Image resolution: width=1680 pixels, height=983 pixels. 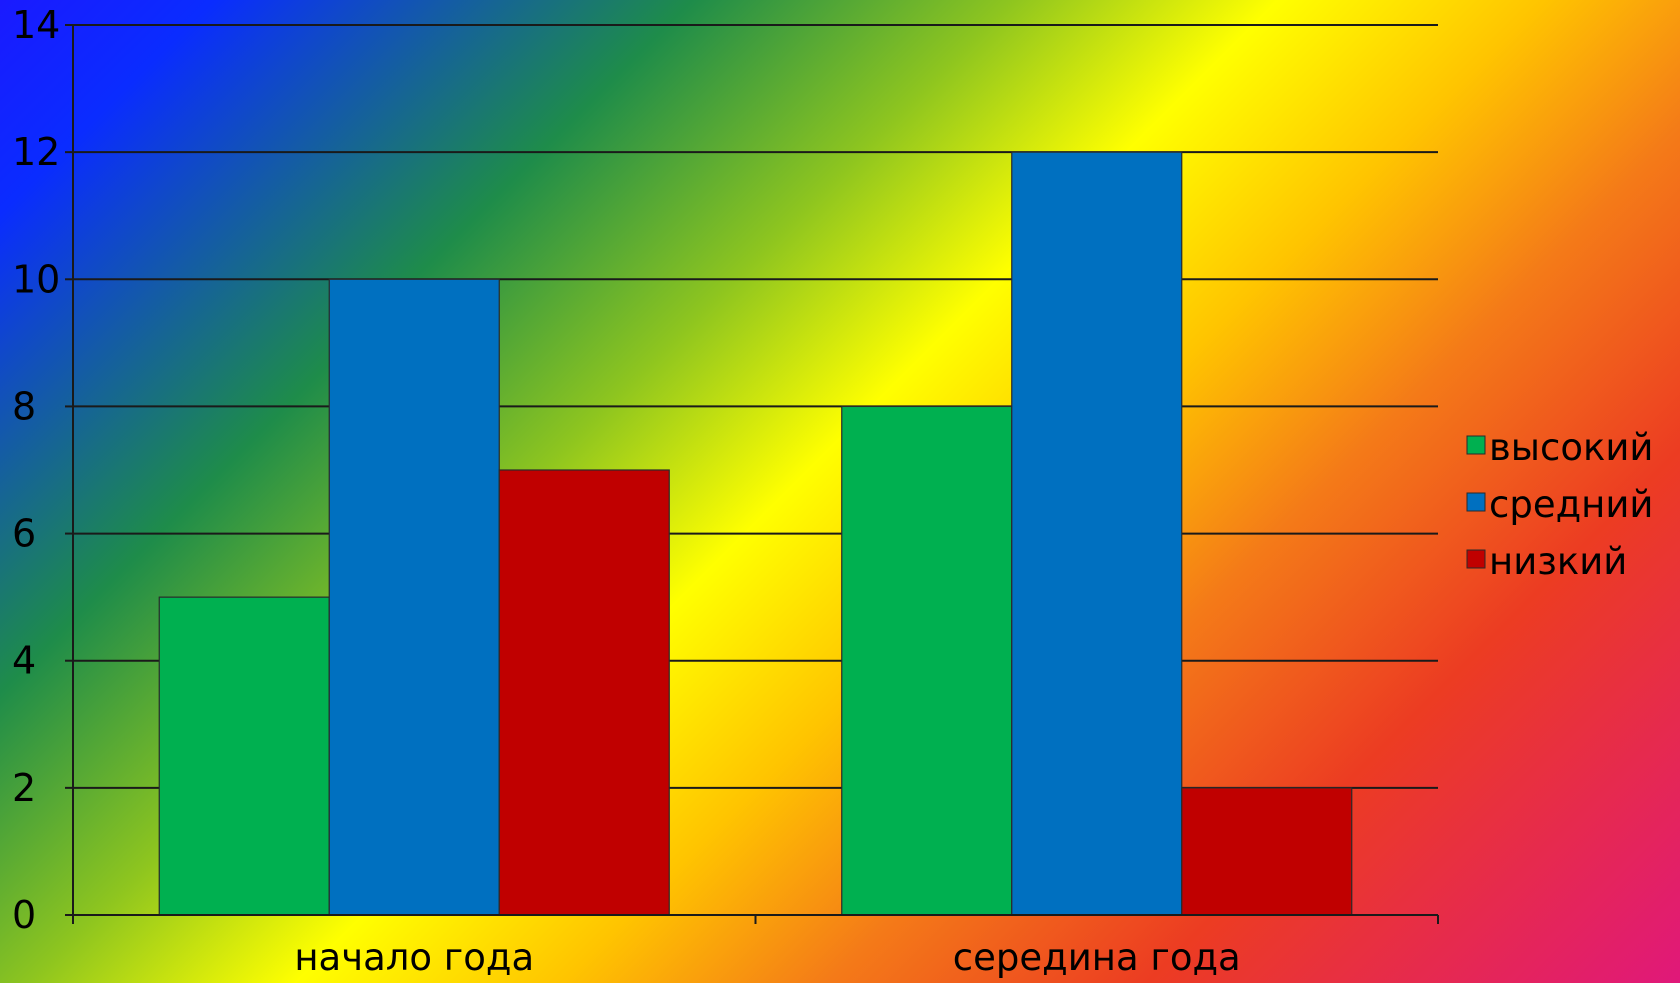 I want to click on x-category-label: начало года, so click(x=414, y=957).